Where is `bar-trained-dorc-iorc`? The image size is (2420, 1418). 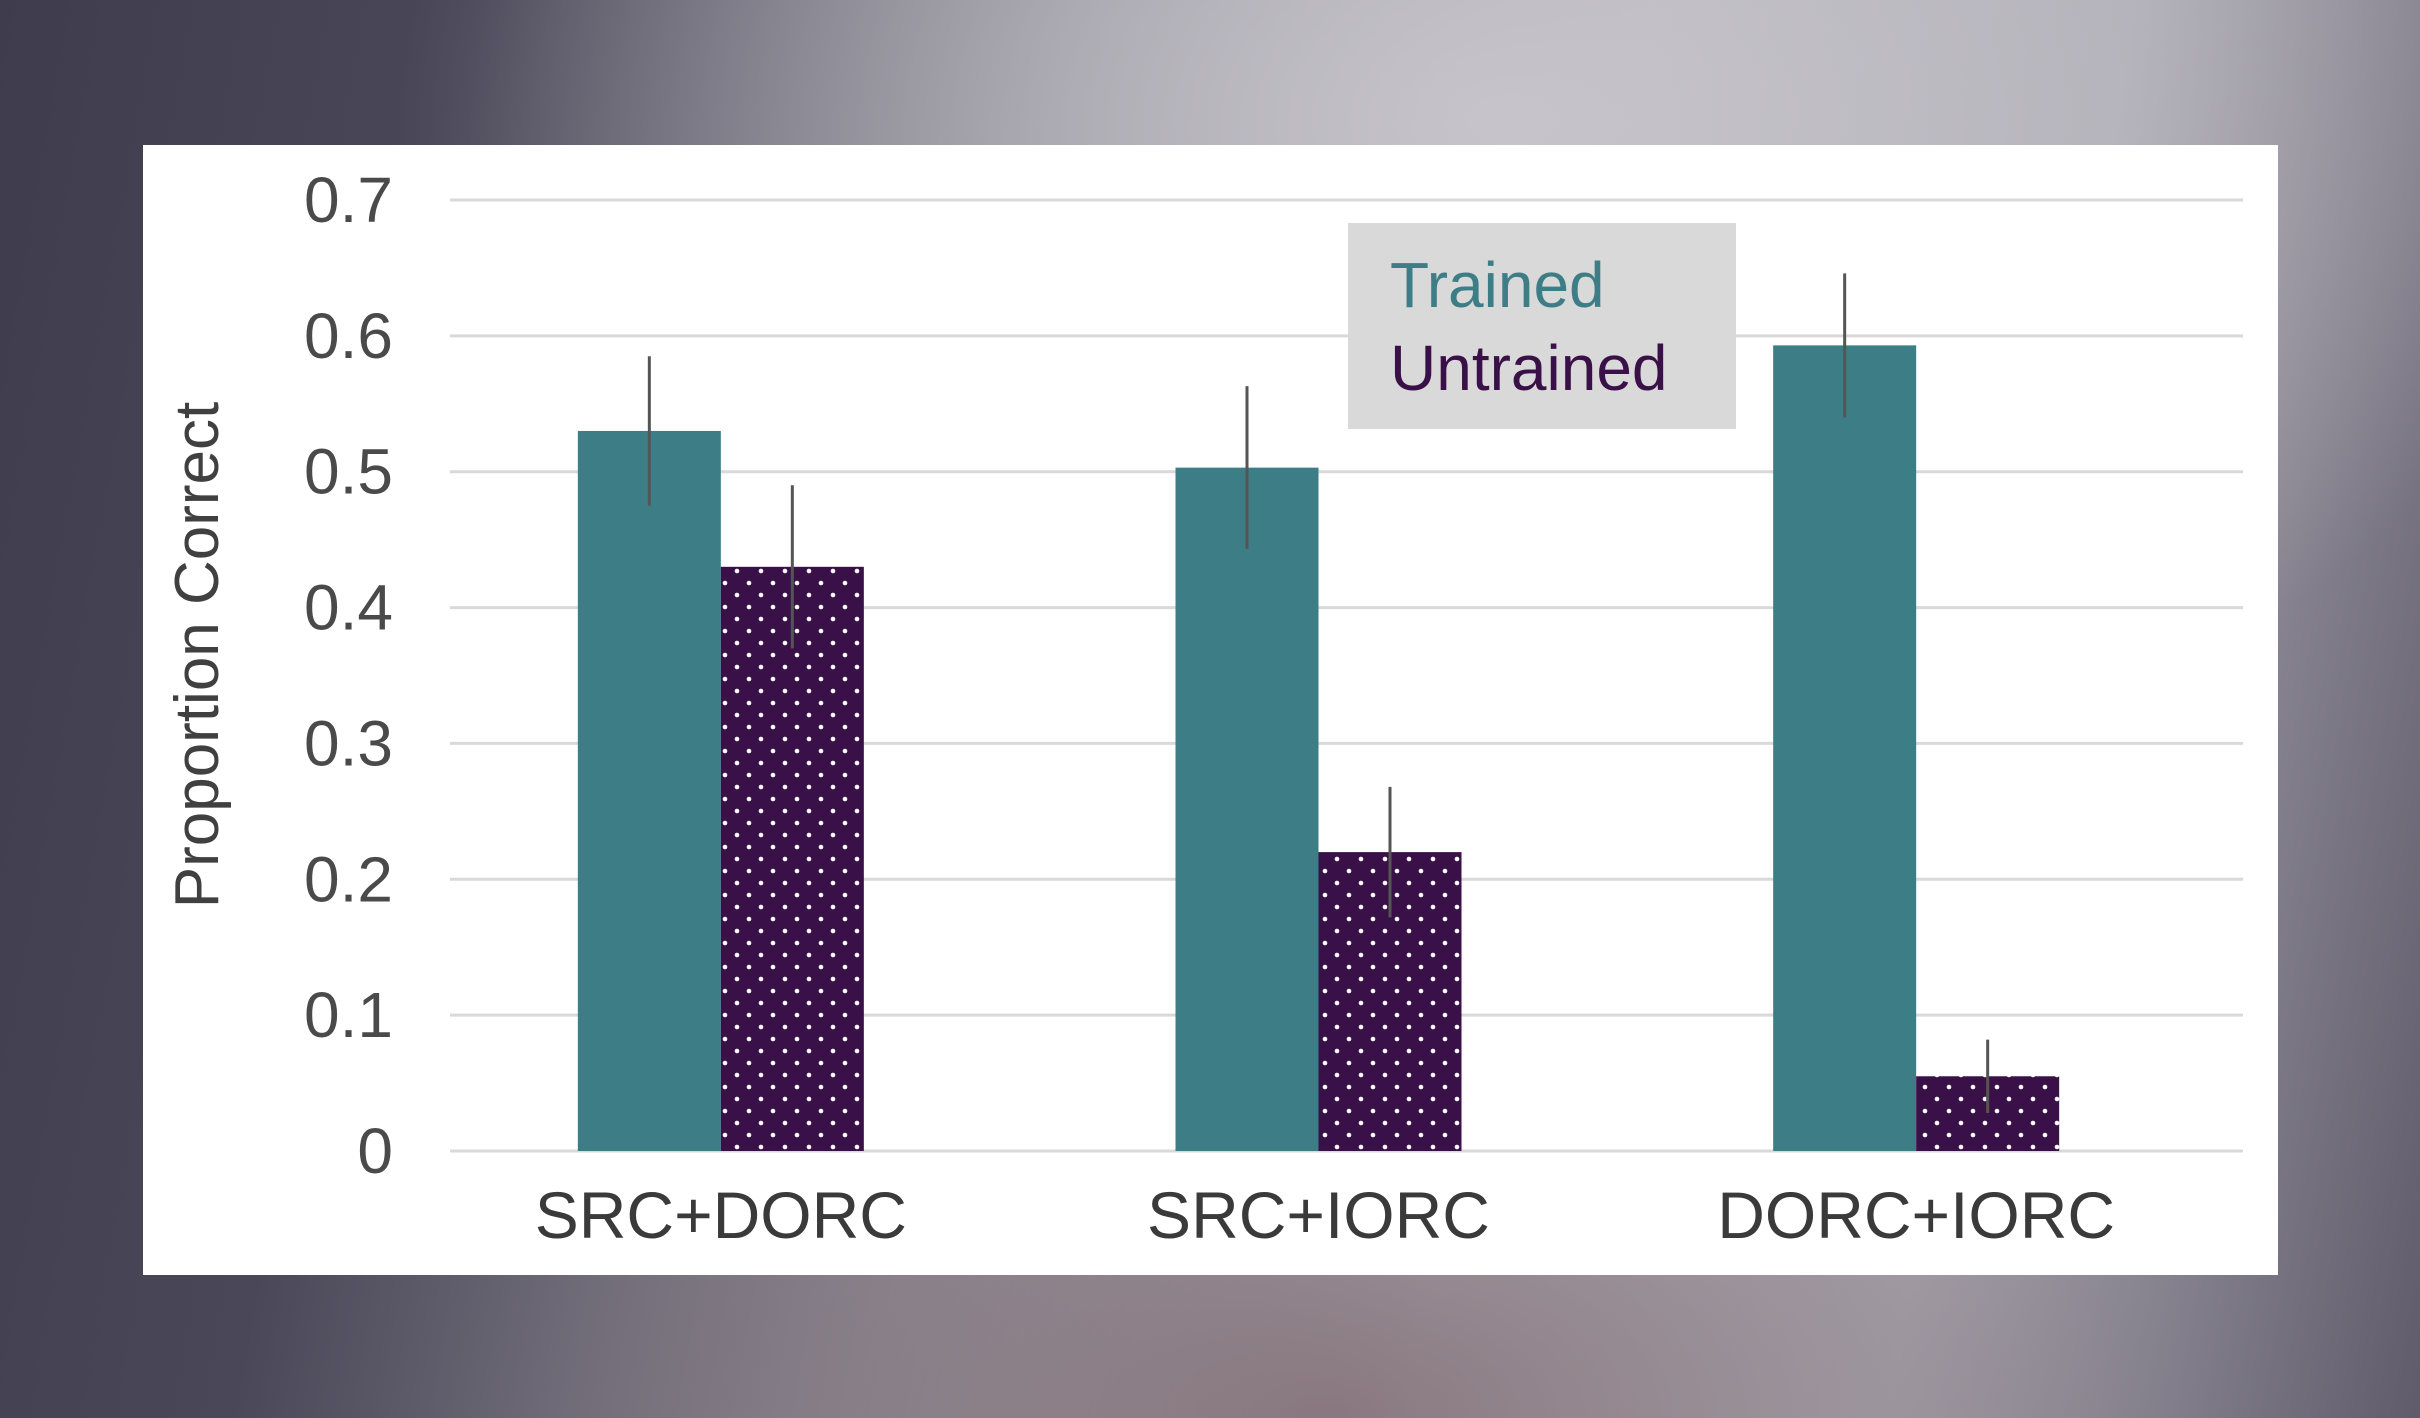 bar-trained-dorc-iorc is located at coordinates (1845, 748).